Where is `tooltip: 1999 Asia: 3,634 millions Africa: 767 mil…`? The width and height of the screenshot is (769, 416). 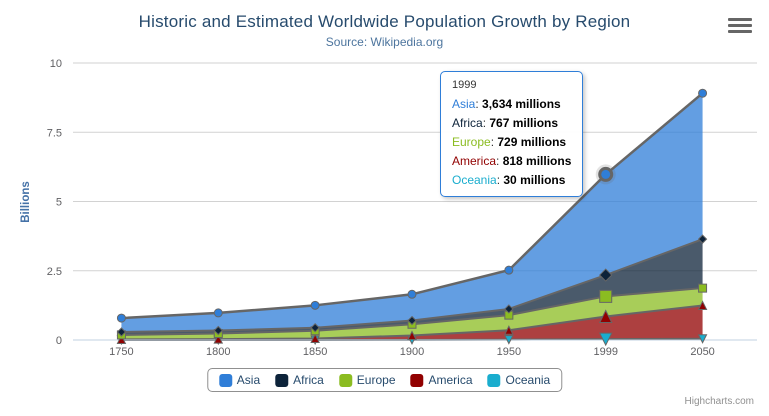
tooltip: 1999 Asia: 3,634 millions Africa: 767 mil… is located at coordinates (512, 134).